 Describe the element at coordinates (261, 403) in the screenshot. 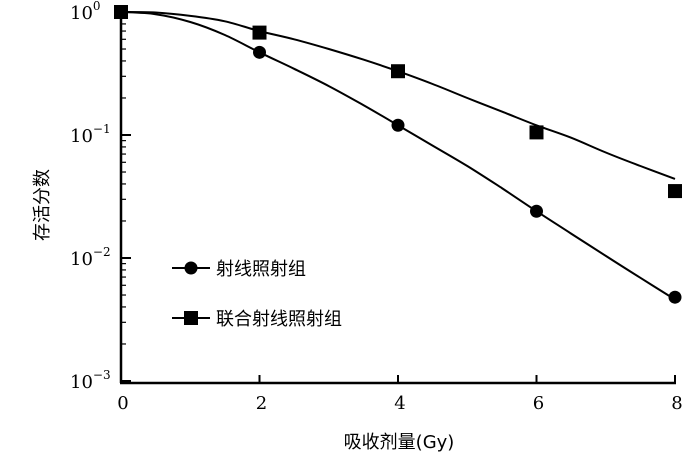

I see `x-tick-label: 2` at that location.